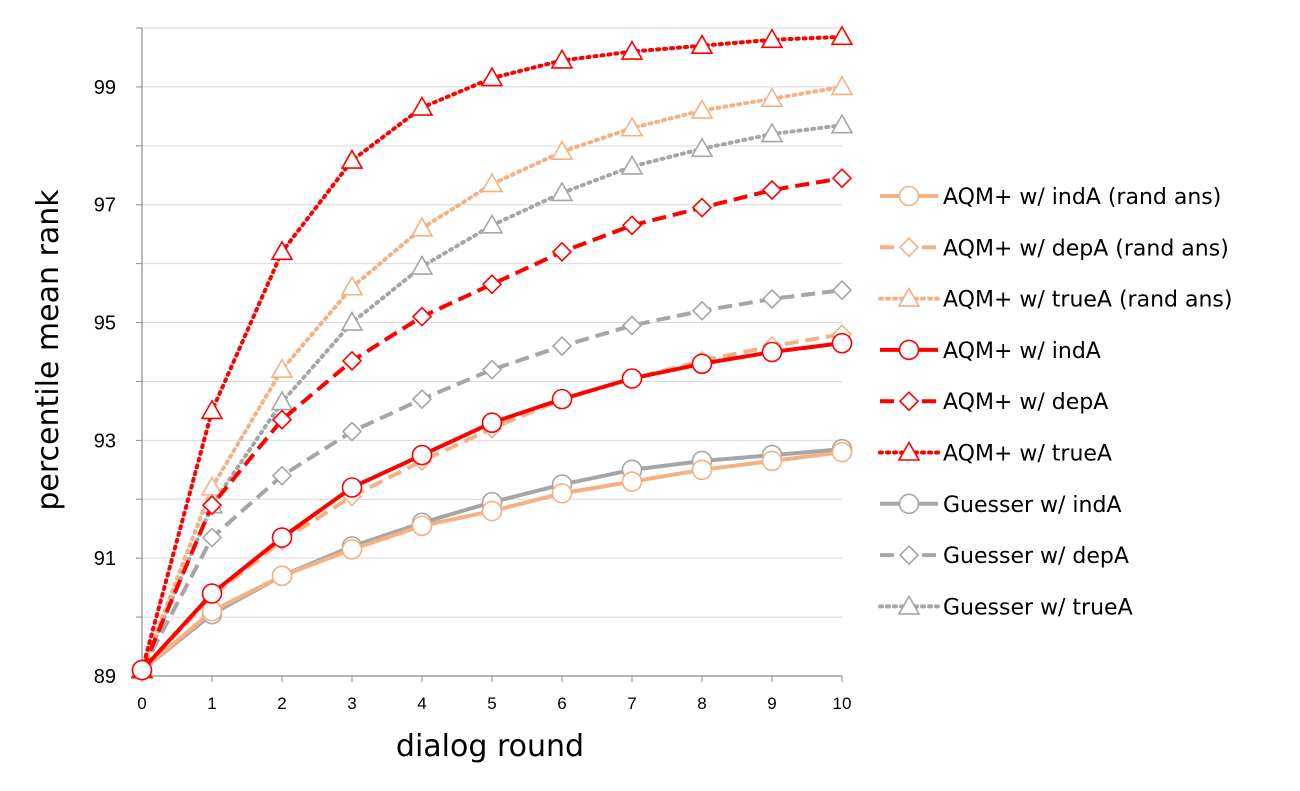 This screenshot has width=1300, height=791. What do you see at coordinates (1004, 556) in the screenshot?
I see `legend-item: Guesser w/ depA` at bounding box center [1004, 556].